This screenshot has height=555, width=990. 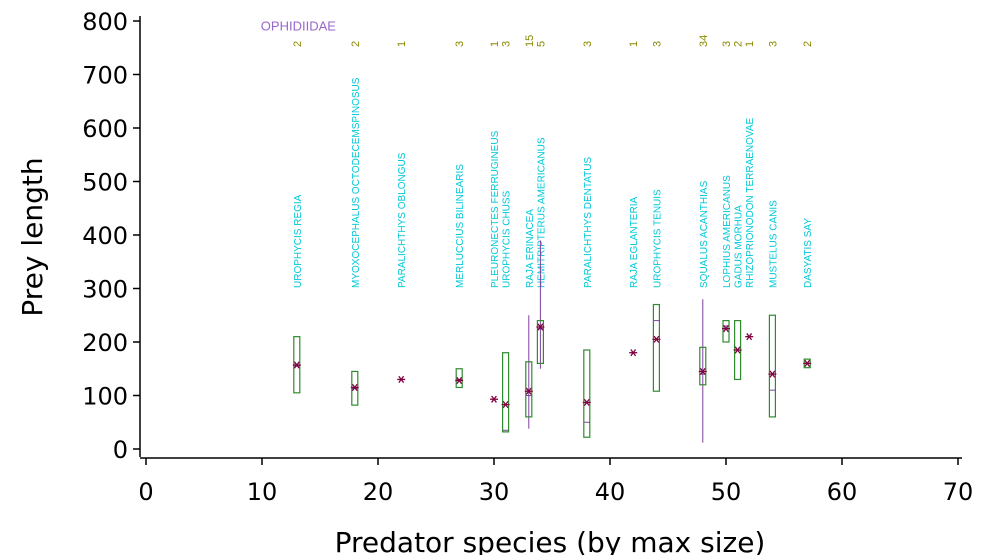 I want to click on species-label: MERLUCCIUS BILINEARIS, so click(x=460, y=226).